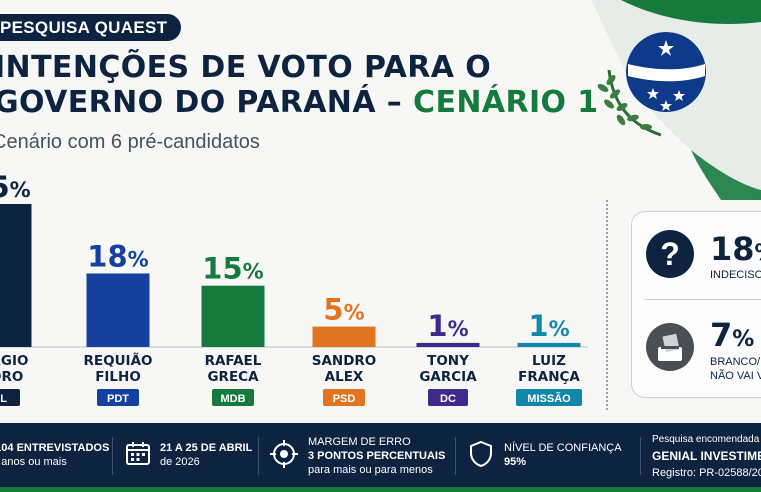 Image resolution: width=761 pixels, height=492 pixels. I want to click on undecided-value: 18, so click(732, 249).